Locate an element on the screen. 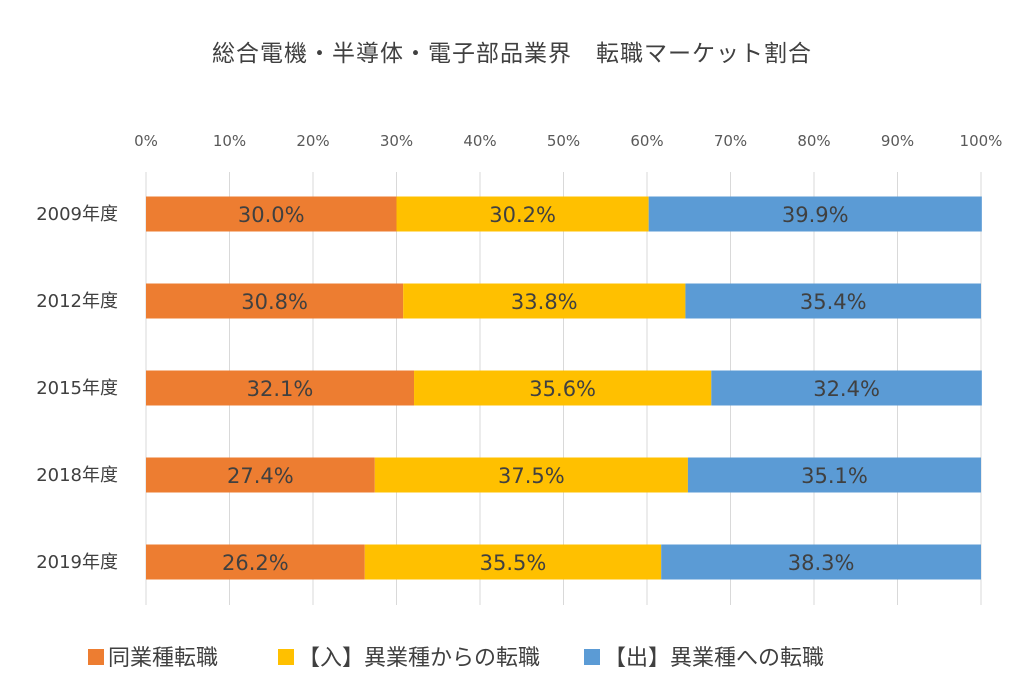 This screenshot has height=692, width=1024. x-tick-label: 70% is located at coordinates (730, 141).